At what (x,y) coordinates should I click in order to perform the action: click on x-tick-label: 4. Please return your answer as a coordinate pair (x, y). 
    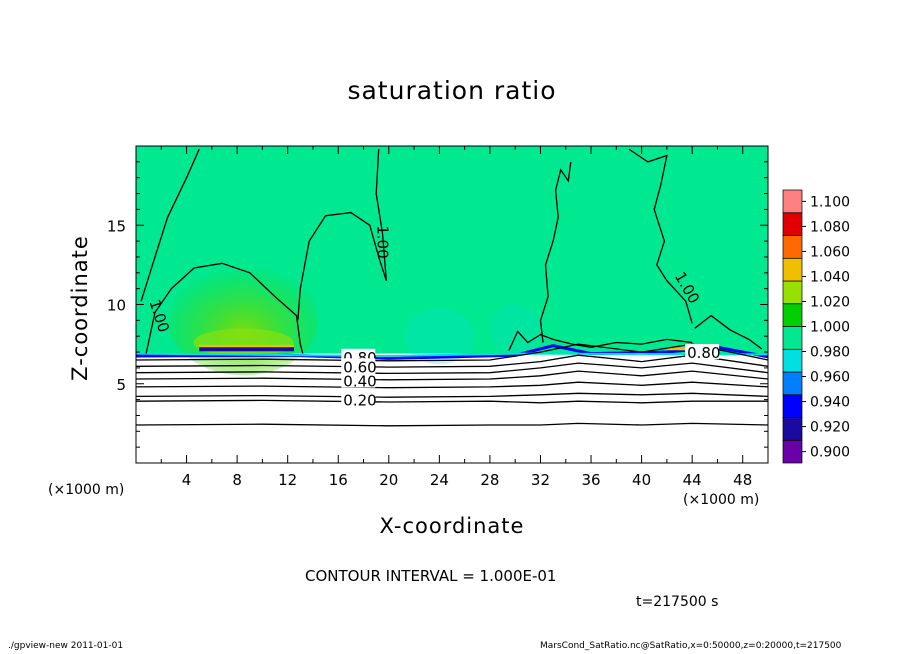
    Looking at the image, I should click on (187, 480).